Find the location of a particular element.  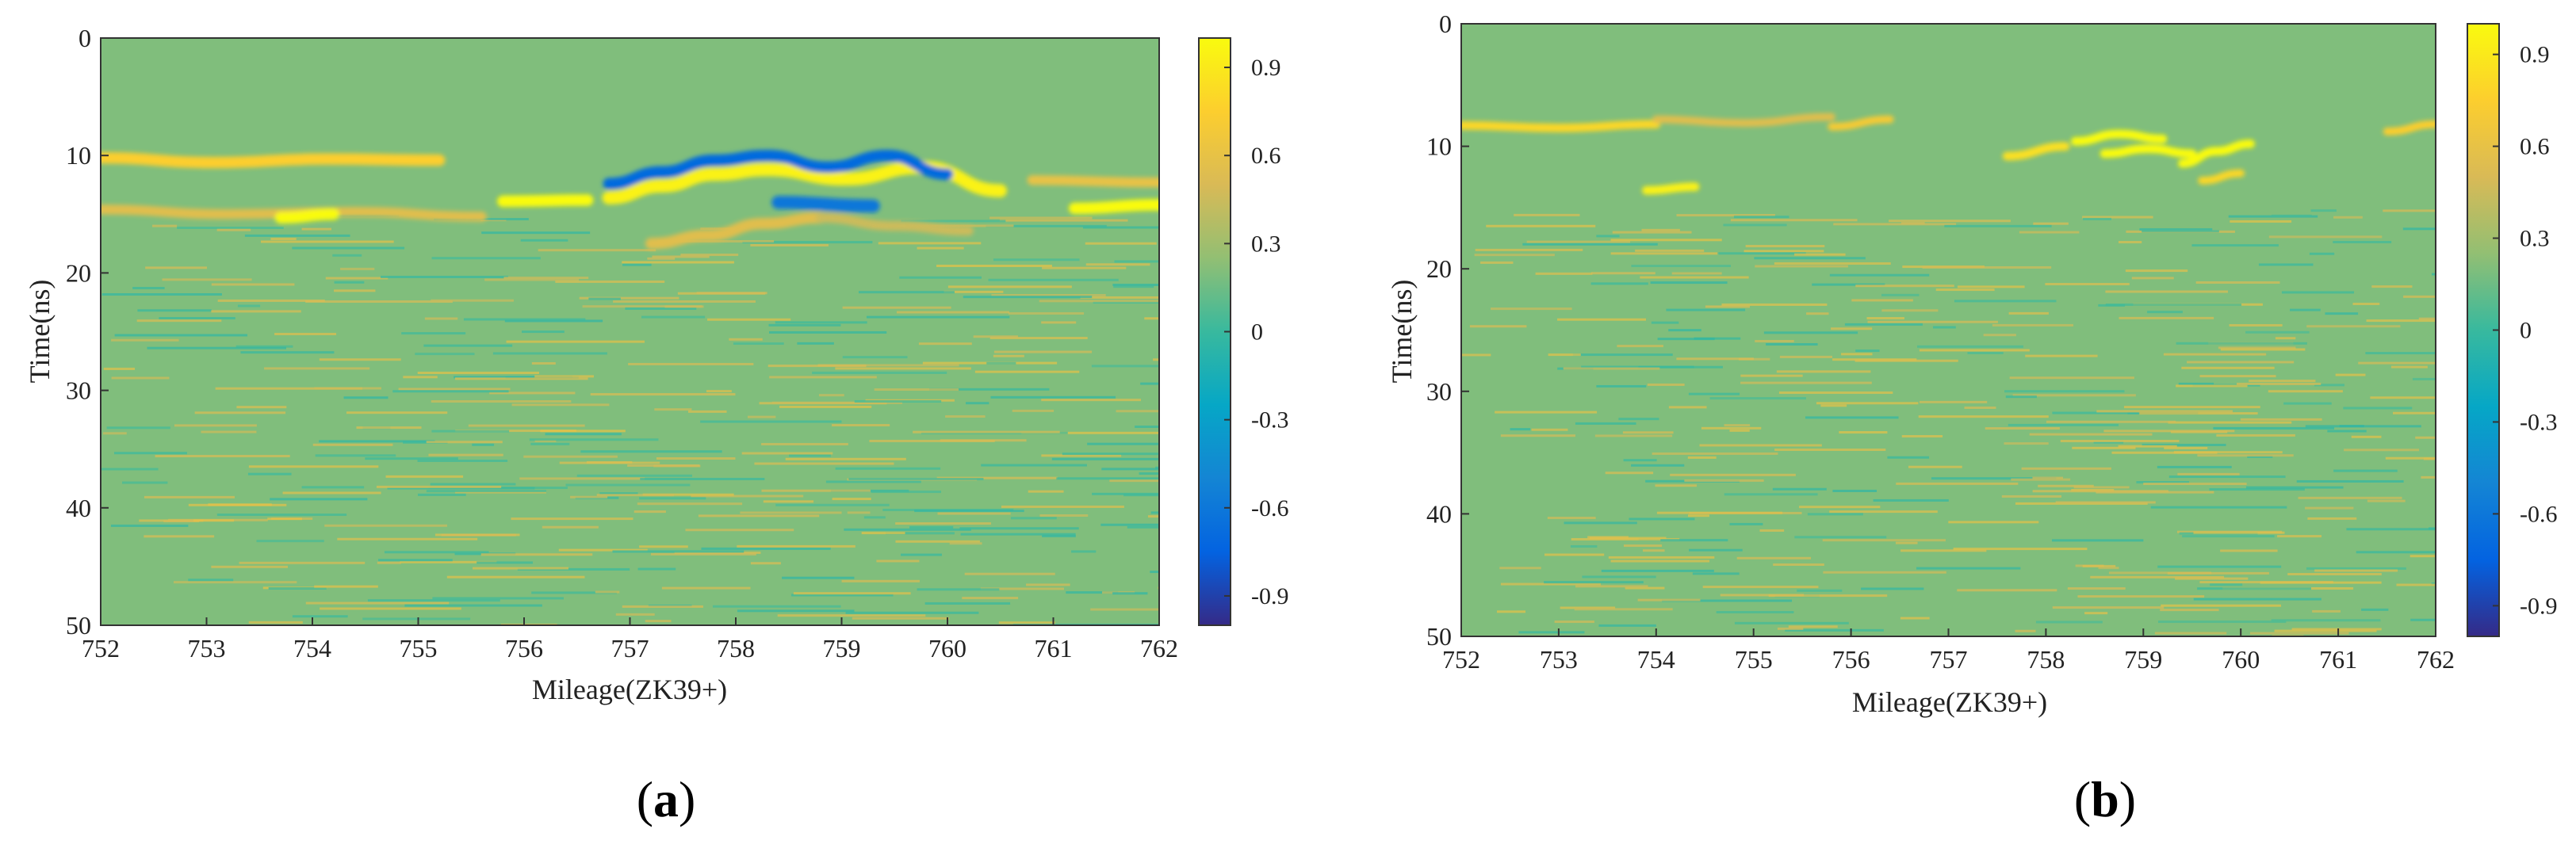

colorbar-ticks-a: 0.9 0.6 0.3 0 -0.3 -0.6 -0.9 is located at coordinates (1256, 332).